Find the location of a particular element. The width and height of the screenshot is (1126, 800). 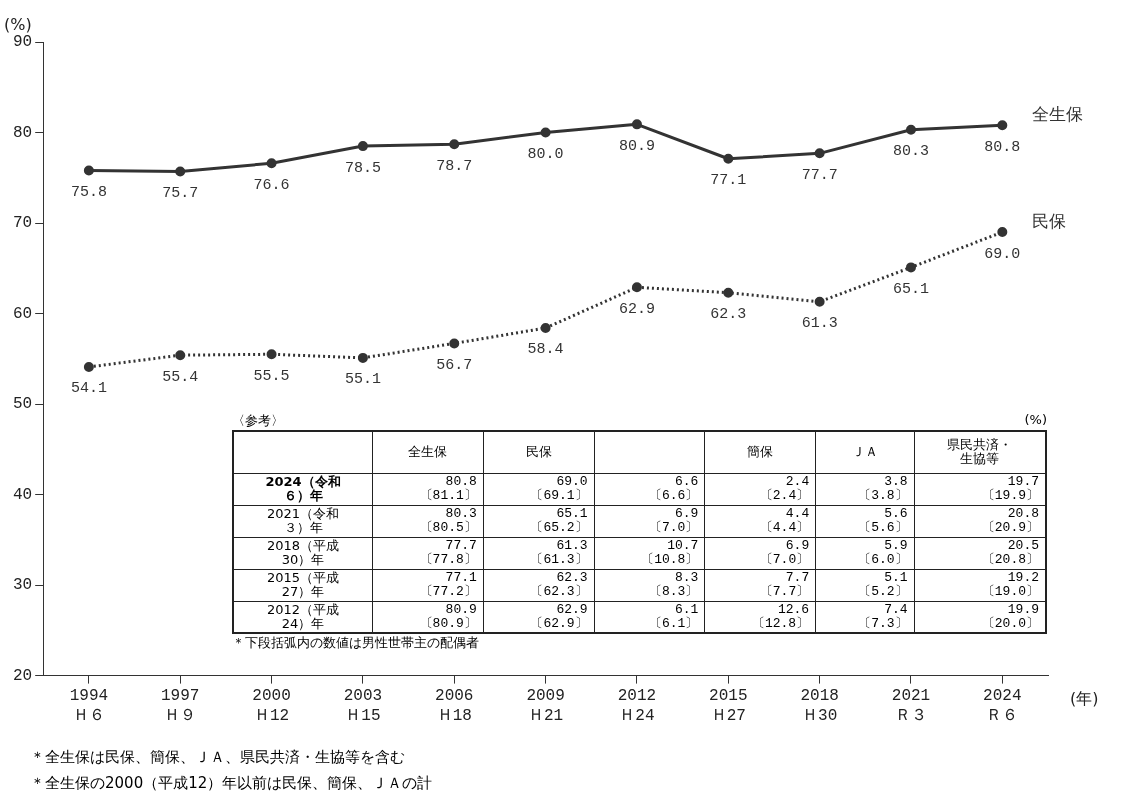

text: 80.3 〔80.5〕 is located at coordinates (448, 520).